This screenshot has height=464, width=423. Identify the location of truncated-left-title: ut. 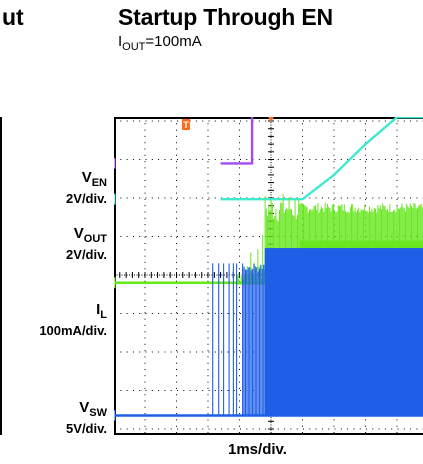
(13, 17).